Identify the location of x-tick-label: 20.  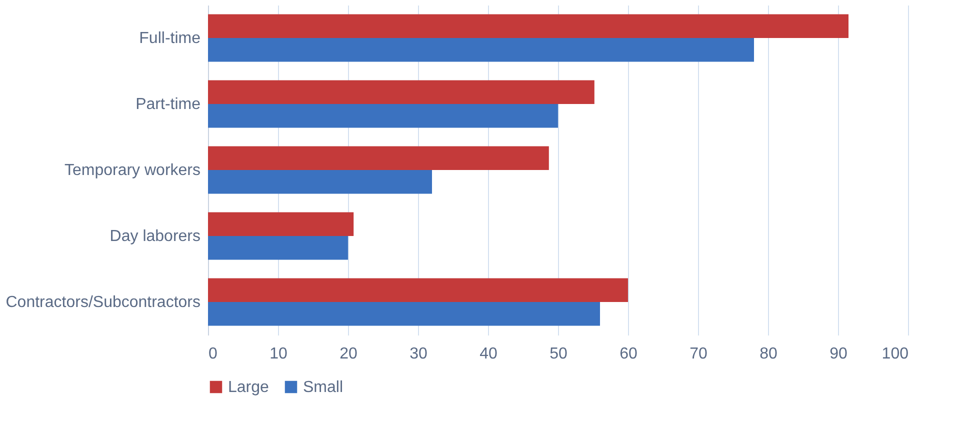
(349, 354).